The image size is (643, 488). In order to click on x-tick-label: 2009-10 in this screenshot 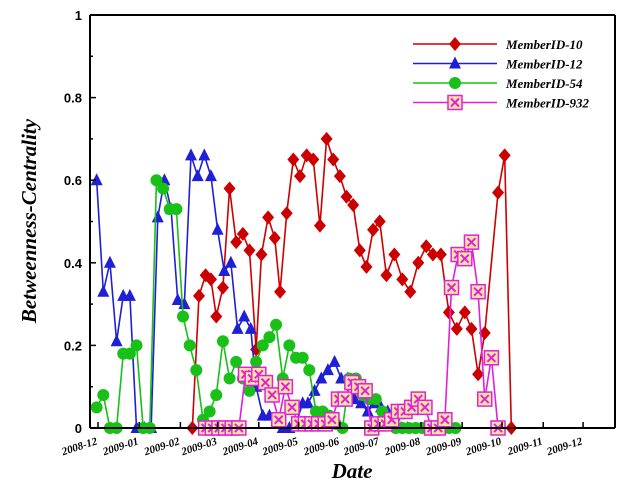, I will do `click(483, 446)`.